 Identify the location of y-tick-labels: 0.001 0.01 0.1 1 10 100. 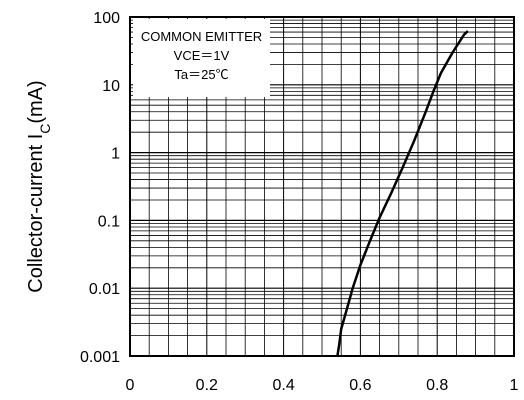
(100, 188).